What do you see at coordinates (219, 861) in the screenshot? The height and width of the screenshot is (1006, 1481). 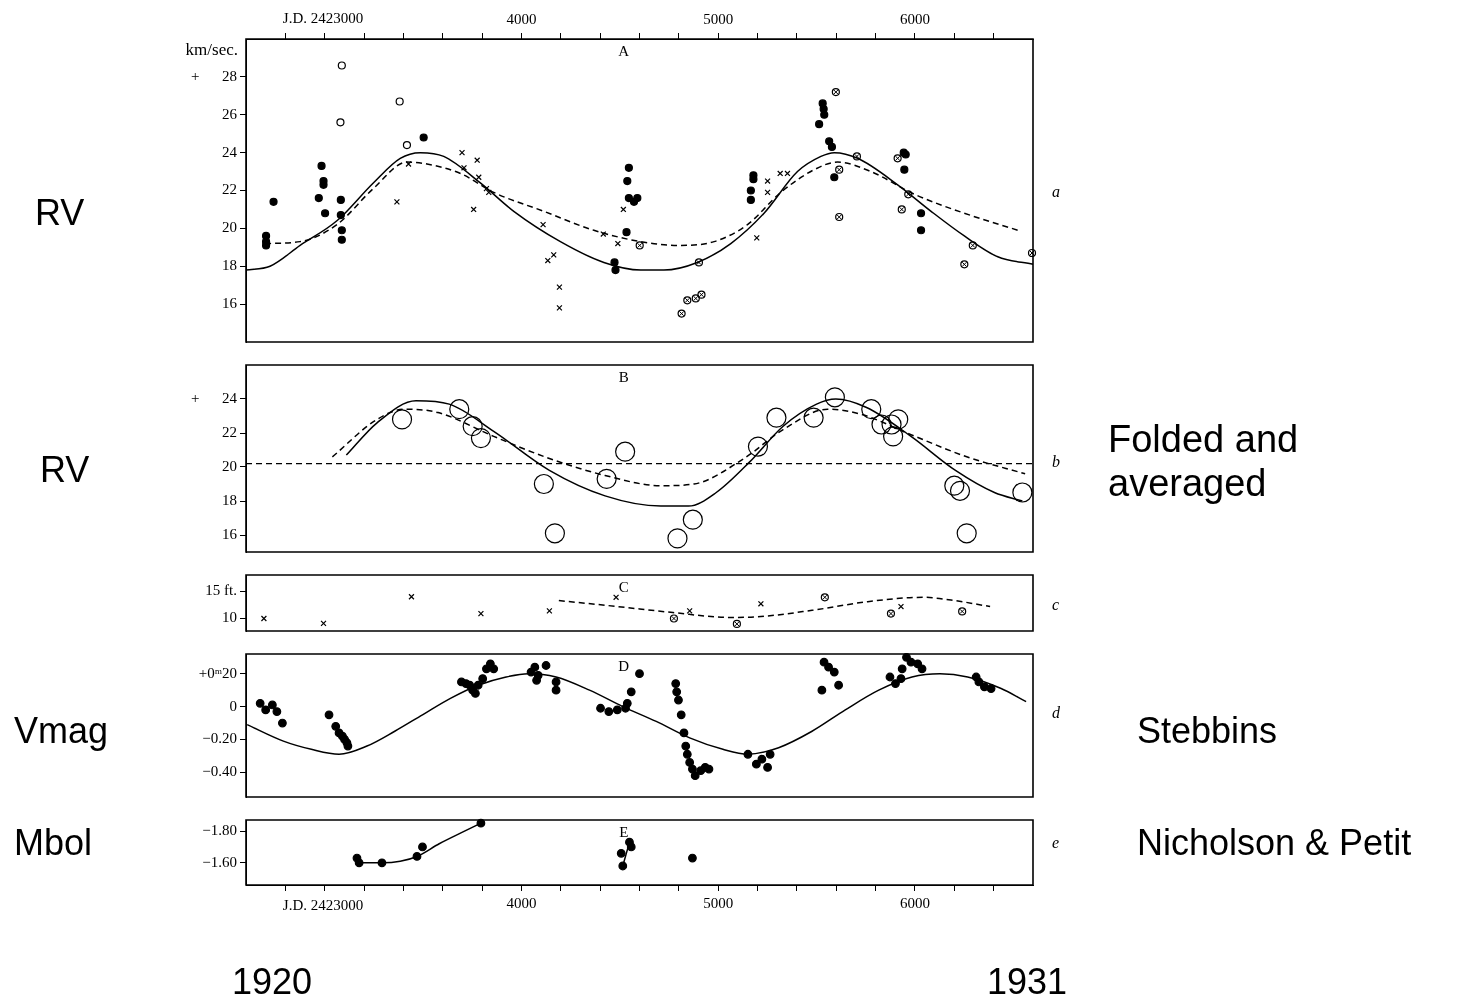 I see `y-tick-label: −1.60` at bounding box center [219, 861].